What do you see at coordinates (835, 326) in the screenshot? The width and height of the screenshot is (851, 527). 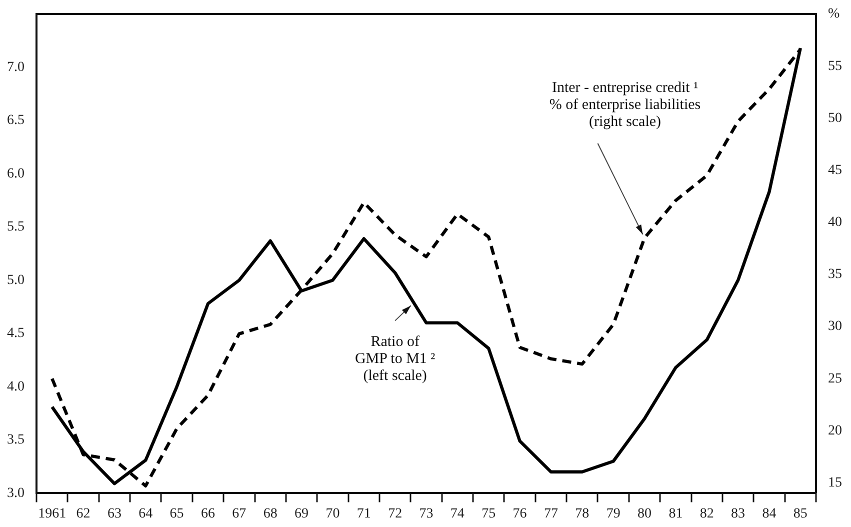 I see `y2-tick-label: 30` at bounding box center [835, 326].